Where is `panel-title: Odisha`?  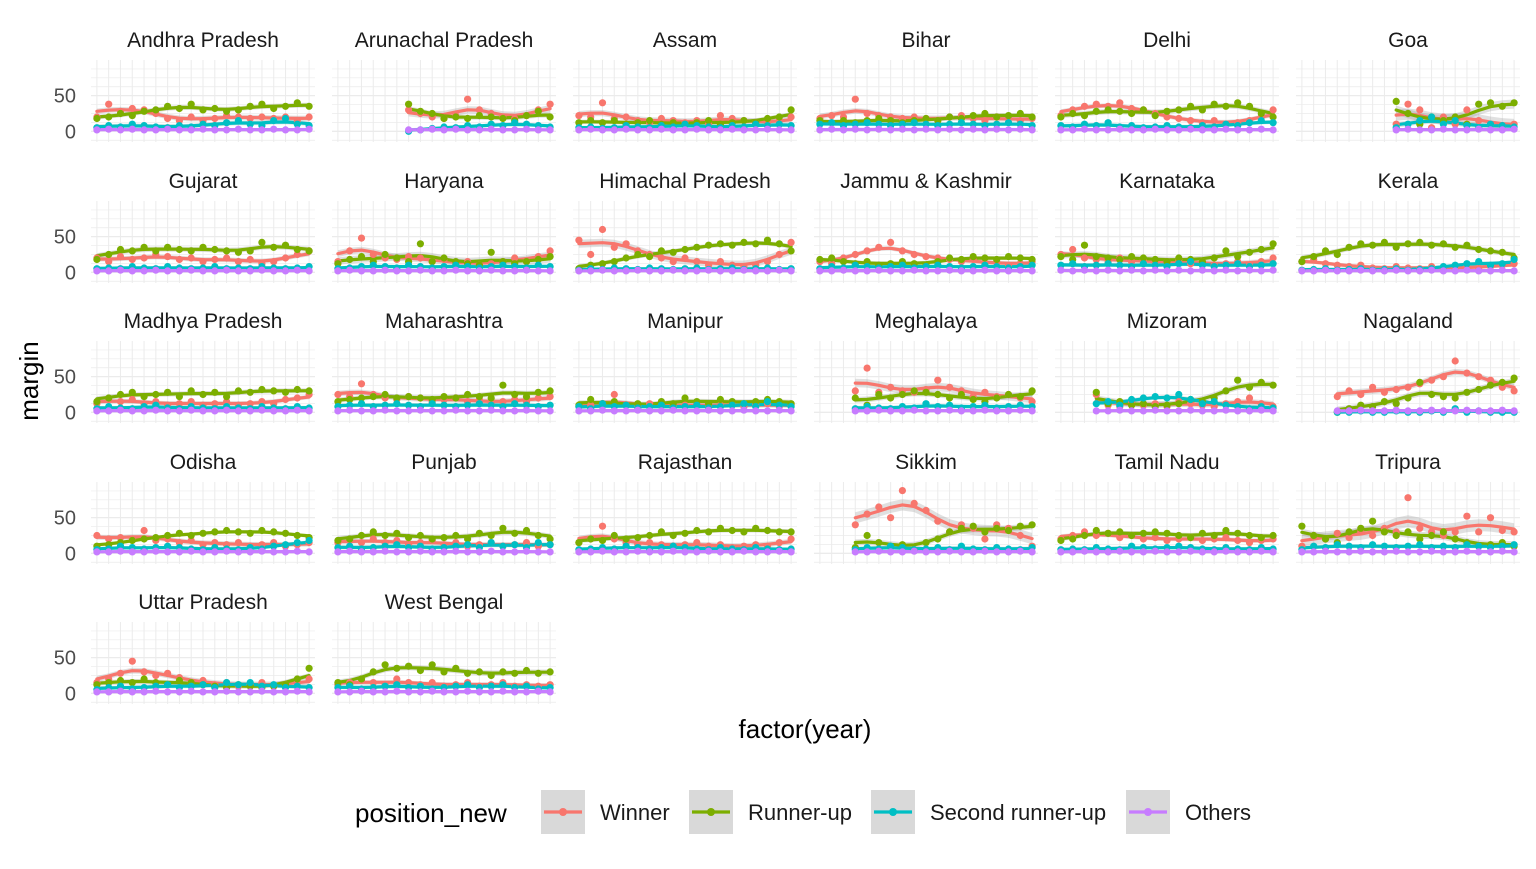
panel-title: Odisha is located at coordinates (203, 462).